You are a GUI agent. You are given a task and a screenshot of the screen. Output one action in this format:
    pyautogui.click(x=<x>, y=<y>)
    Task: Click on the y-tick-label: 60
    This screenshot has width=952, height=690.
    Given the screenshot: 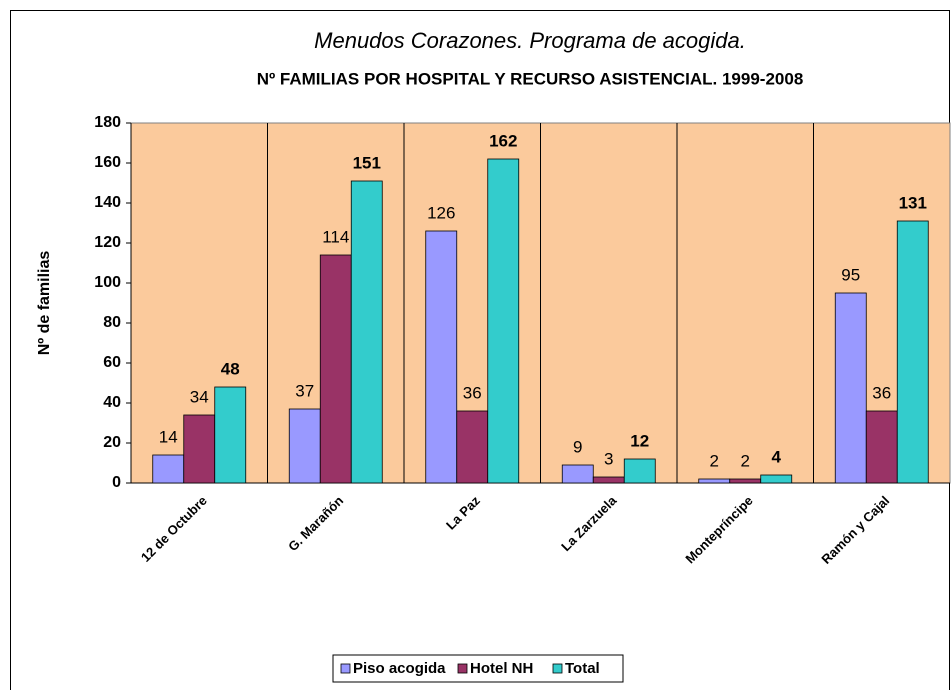 What is the action you would take?
    pyautogui.click(x=112, y=362)
    